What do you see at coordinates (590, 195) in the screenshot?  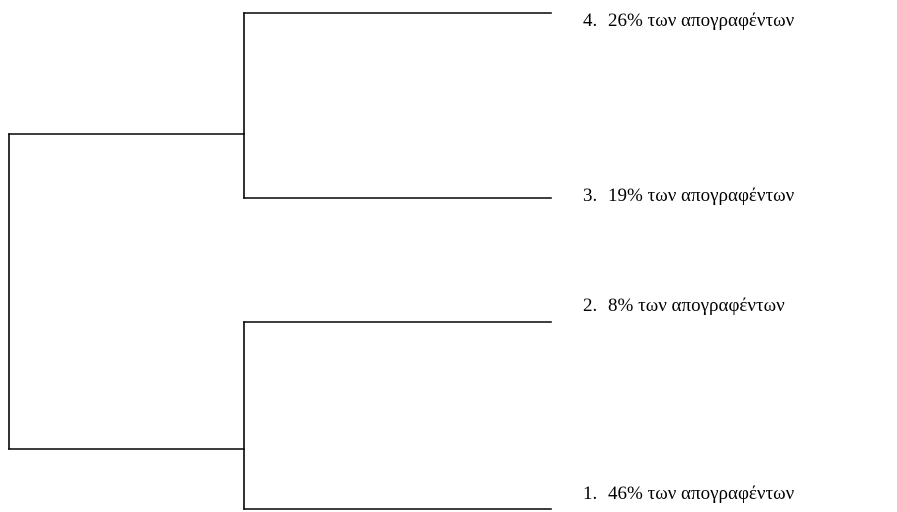 I see `leaf-number: 3.` at bounding box center [590, 195].